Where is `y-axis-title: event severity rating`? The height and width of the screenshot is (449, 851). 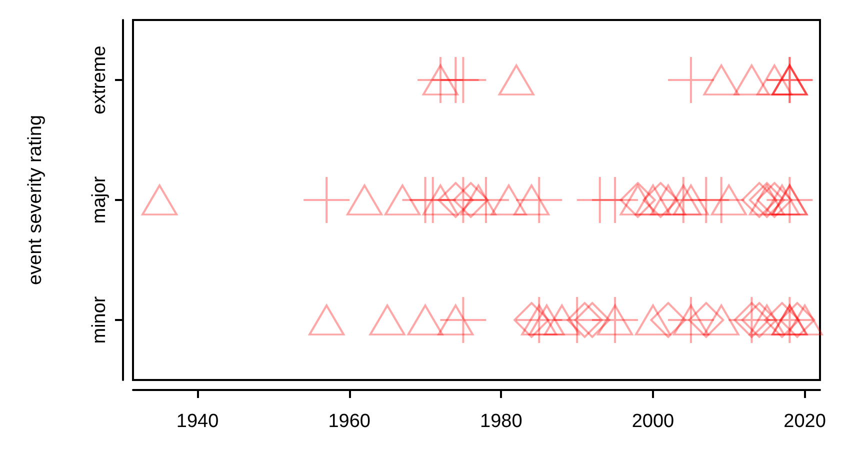 y-axis-title: event severity rating is located at coordinates (35, 200).